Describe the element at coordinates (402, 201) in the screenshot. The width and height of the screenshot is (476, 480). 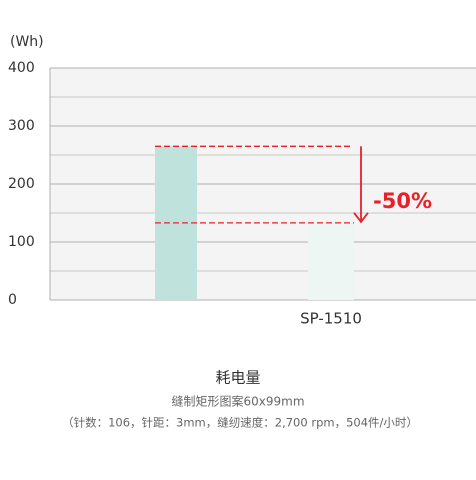
I see `annotation: -50%` at that location.